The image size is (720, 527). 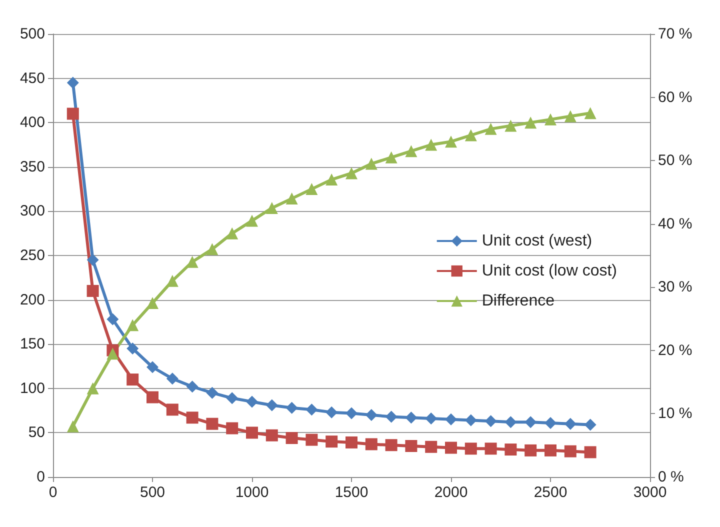 I want to click on x-tick-label: 2500, so click(x=551, y=492).